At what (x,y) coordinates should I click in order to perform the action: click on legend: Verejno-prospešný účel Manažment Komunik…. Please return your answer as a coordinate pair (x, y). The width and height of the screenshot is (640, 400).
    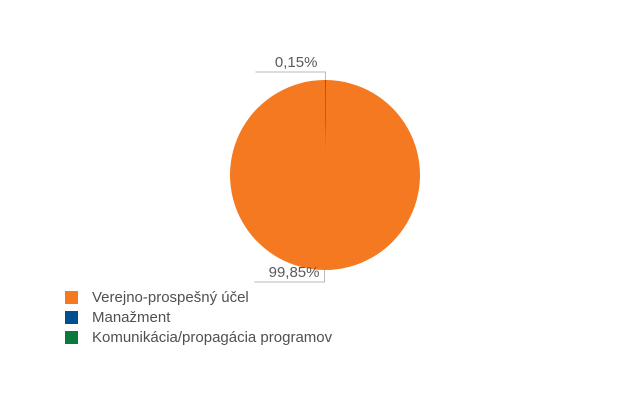
    Looking at the image, I should click on (198, 318).